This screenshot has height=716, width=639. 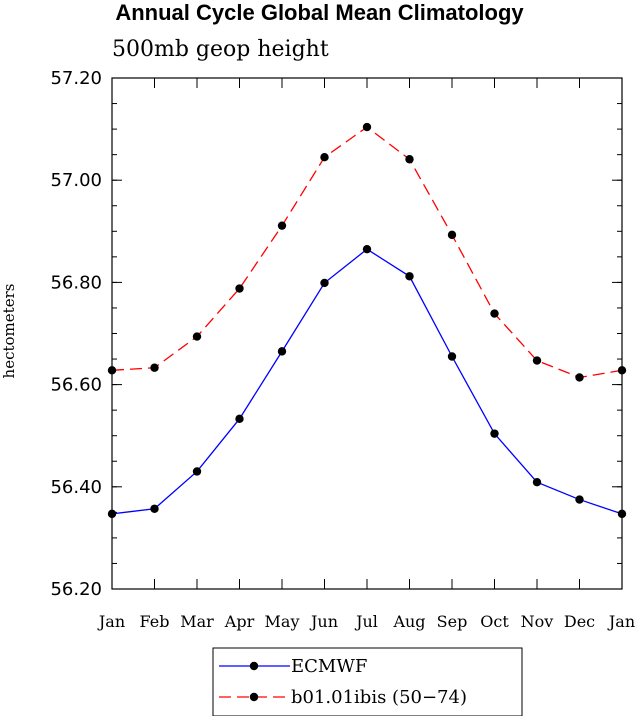 What do you see at coordinates (452, 621) in the screenshot?
I see `x-tick-label: Sep` at bounding box center [452, 621].